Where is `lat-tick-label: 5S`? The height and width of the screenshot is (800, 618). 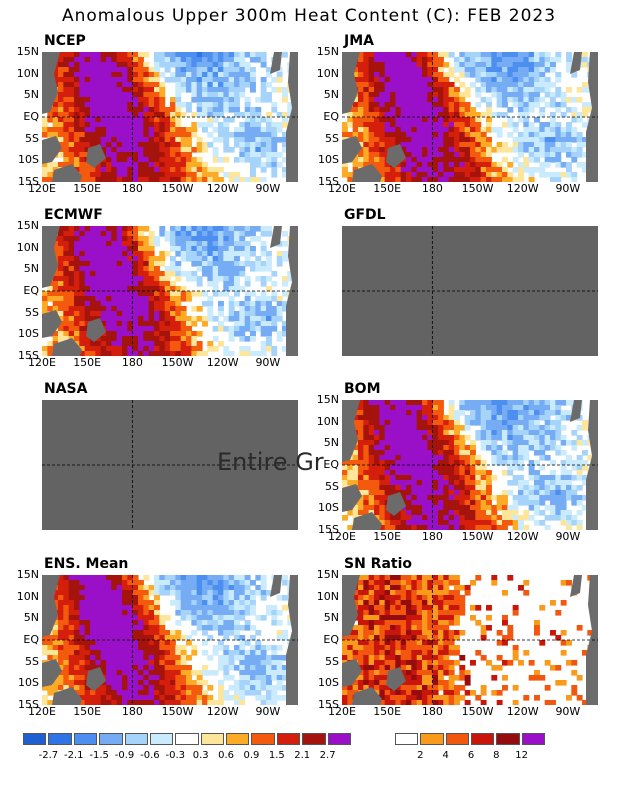 lat-tick-label: 5S is located at coordinates (332, 138).